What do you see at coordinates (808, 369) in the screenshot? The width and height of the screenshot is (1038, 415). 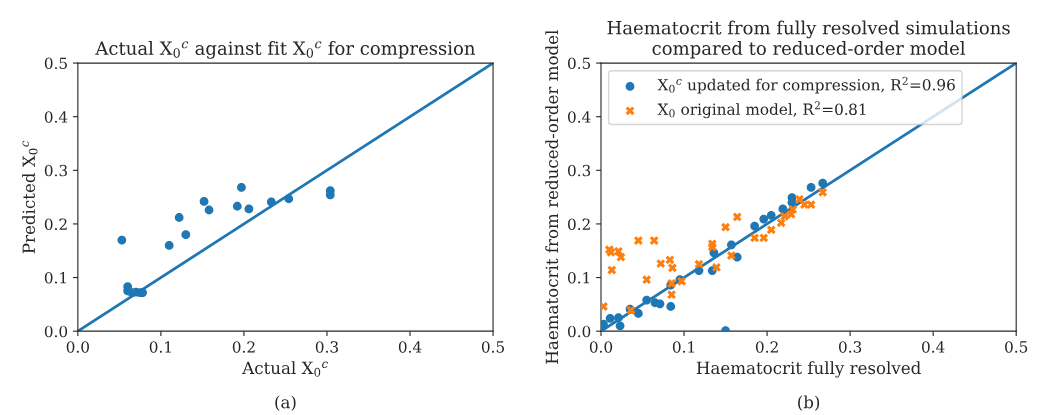 I see `x-axis-title: Haematocrit fully resolved` at bounding box center [808, 369].